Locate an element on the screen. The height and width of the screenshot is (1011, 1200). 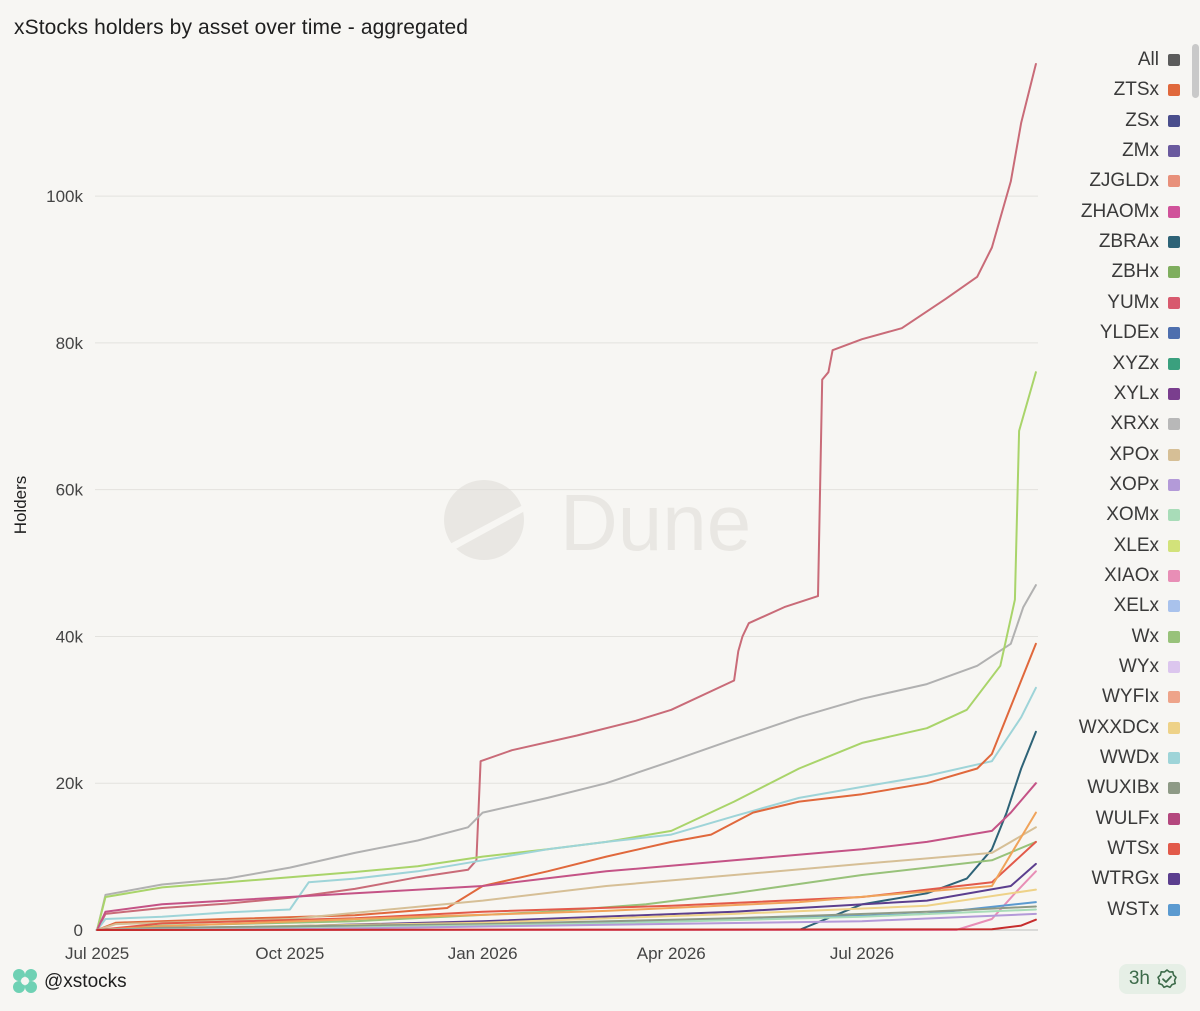
watermark-text: Dune is located at coordinates (655, 522).